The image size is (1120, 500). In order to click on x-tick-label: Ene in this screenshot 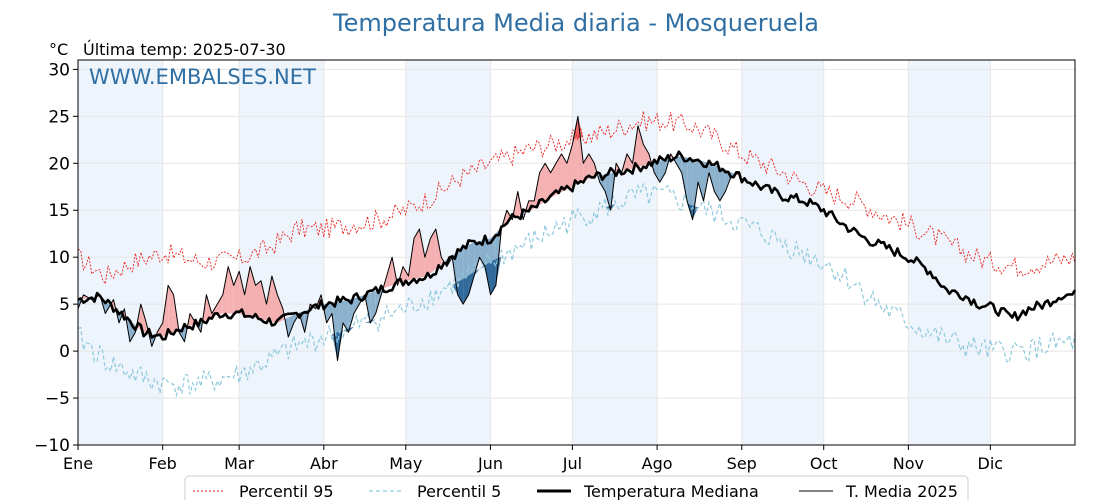, I will do `click(78, 463)`.